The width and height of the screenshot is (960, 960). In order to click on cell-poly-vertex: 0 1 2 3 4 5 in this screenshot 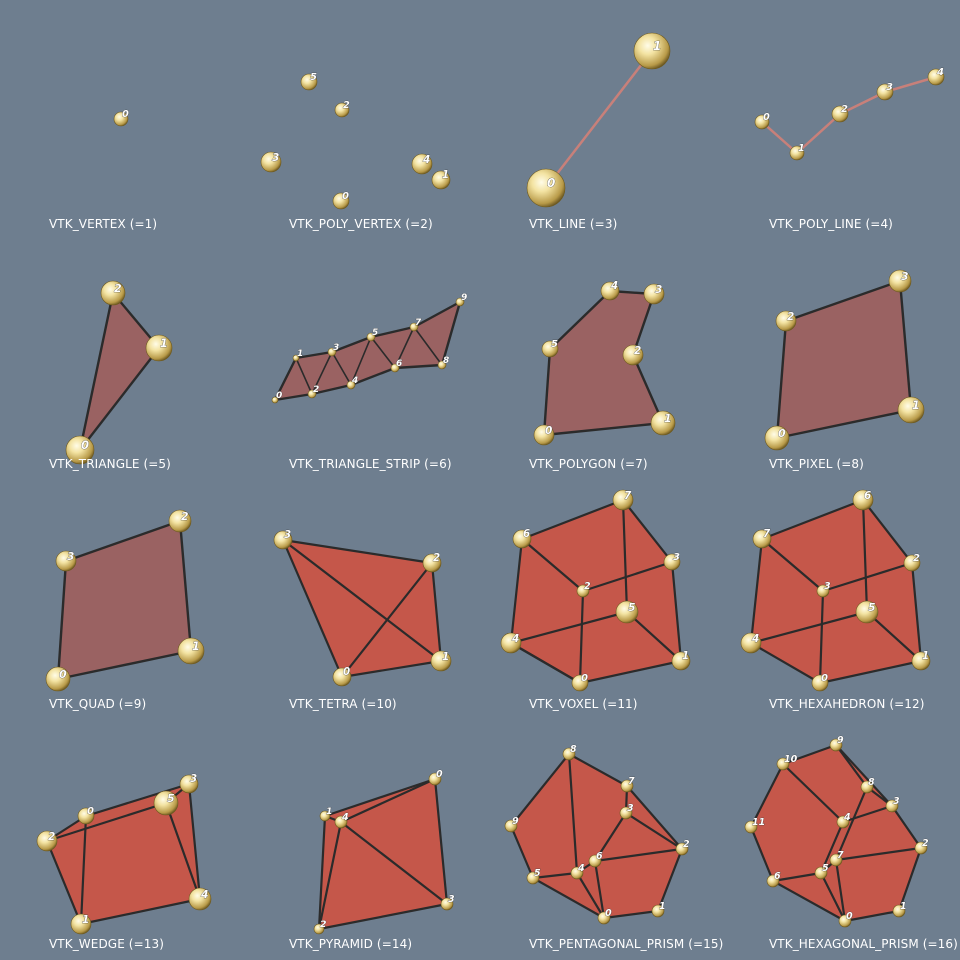, I will do `click(355, 141)`.